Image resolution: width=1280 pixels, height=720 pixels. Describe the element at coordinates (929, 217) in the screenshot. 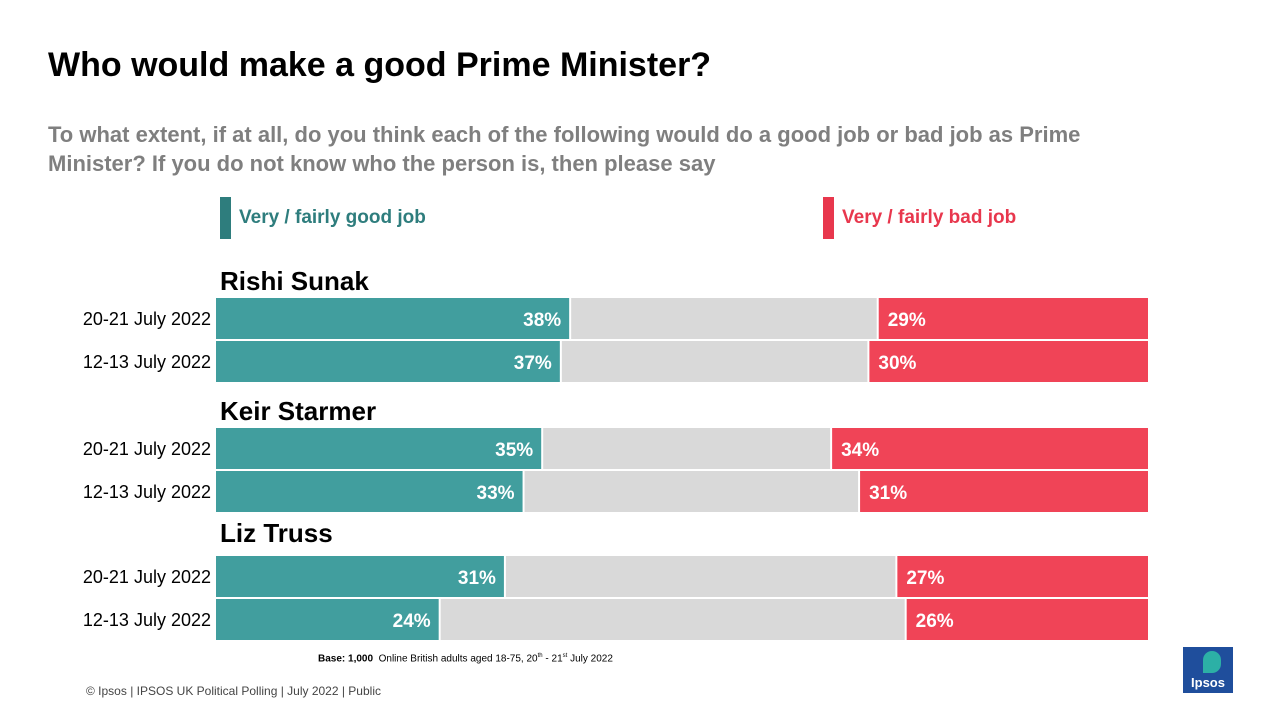

I see `legend-bad-label: Very / fairly bad job` at that location.